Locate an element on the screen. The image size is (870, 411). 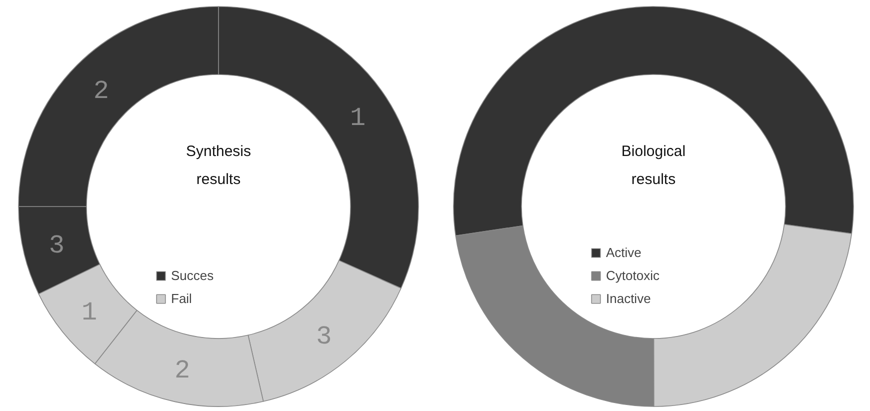
legend-label: Active is located at coordinates (624, 252).